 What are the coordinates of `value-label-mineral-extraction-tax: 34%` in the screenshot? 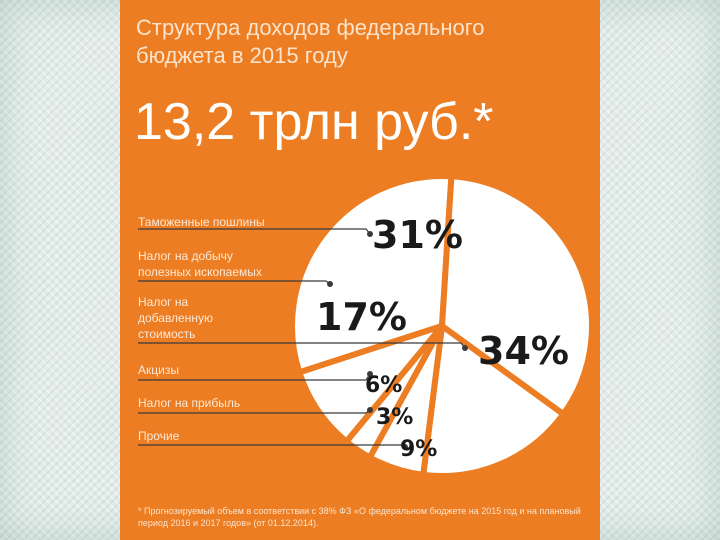 It's located at (523, 351).